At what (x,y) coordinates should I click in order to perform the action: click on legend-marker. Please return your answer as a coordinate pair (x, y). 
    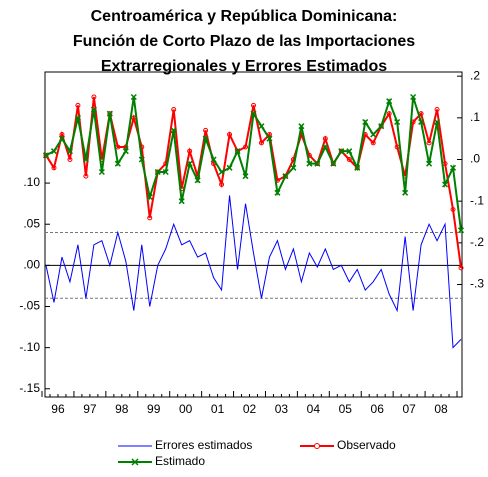
    Looking at the image, I should click on (135, 462).